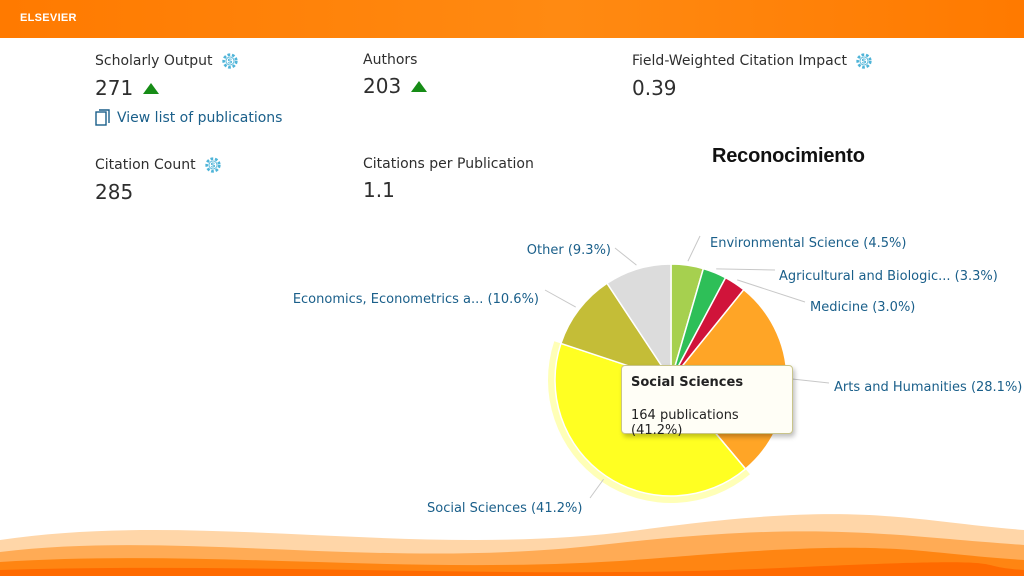 This screenshot has height=576, width=1024. What do you see at coordinates (512, 19) in the screenshot?
I see `header-bar: ELSEVIER` at bounding box center [512, 19].